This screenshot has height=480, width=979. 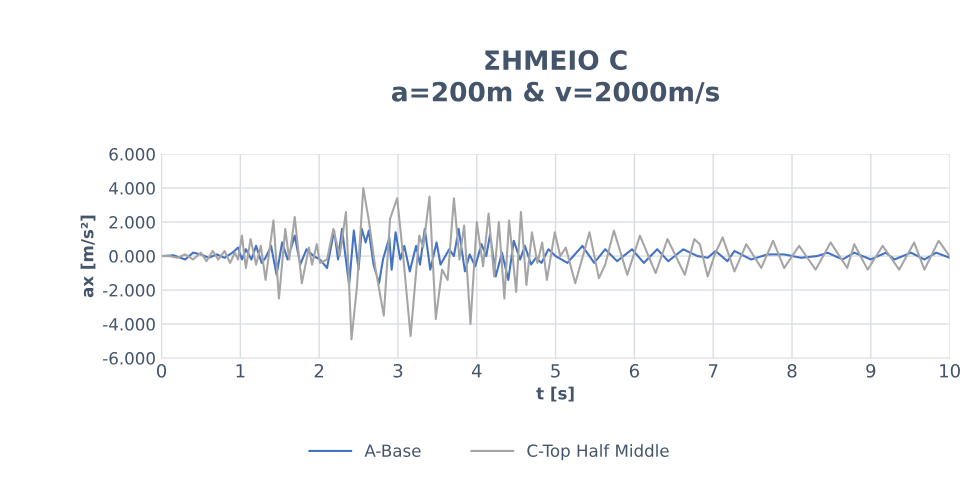 What do you see at coordinates (950, 371) in the screenshot?
I see `x-tick-label: 10` at bounding box center [950, 371].